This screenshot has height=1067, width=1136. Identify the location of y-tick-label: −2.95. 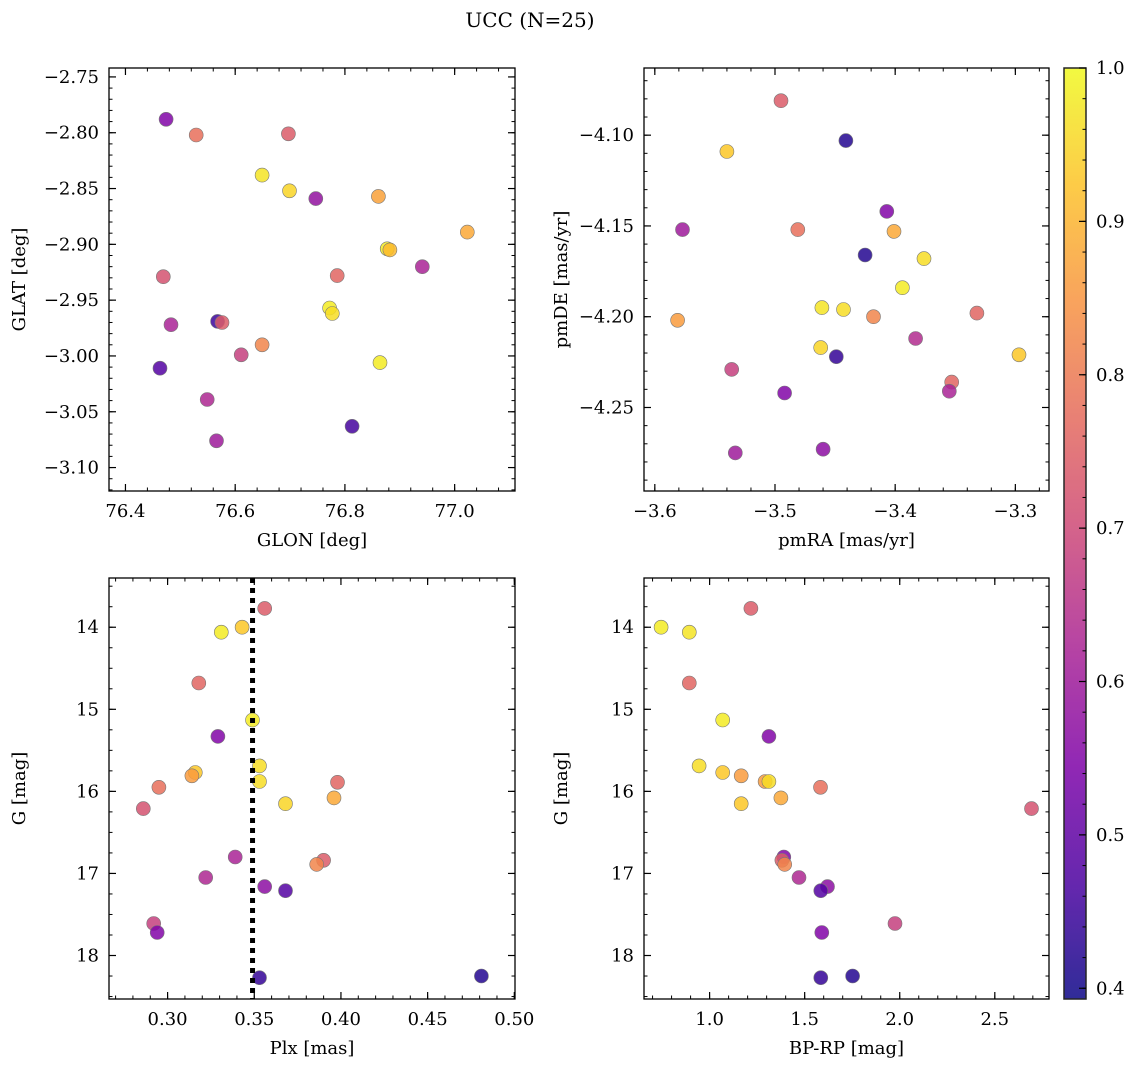
(71, 300).